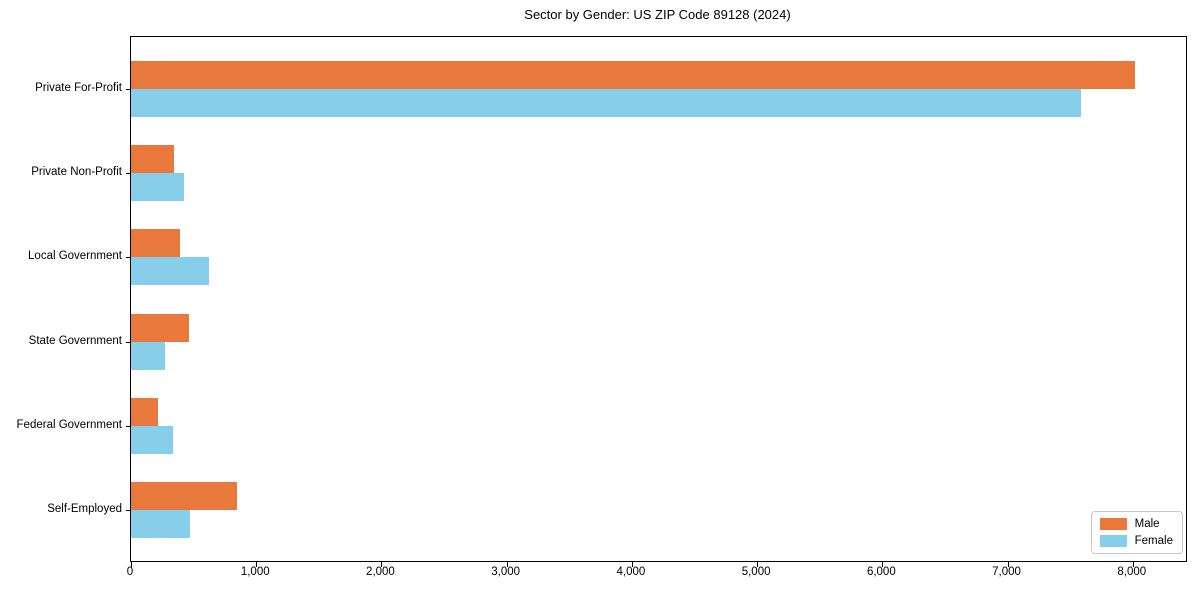  Describe the element at coordinates (78, 88) in the screenshot. I see `y-axis-label-private-for-profit: Private For-Profit` at that location.